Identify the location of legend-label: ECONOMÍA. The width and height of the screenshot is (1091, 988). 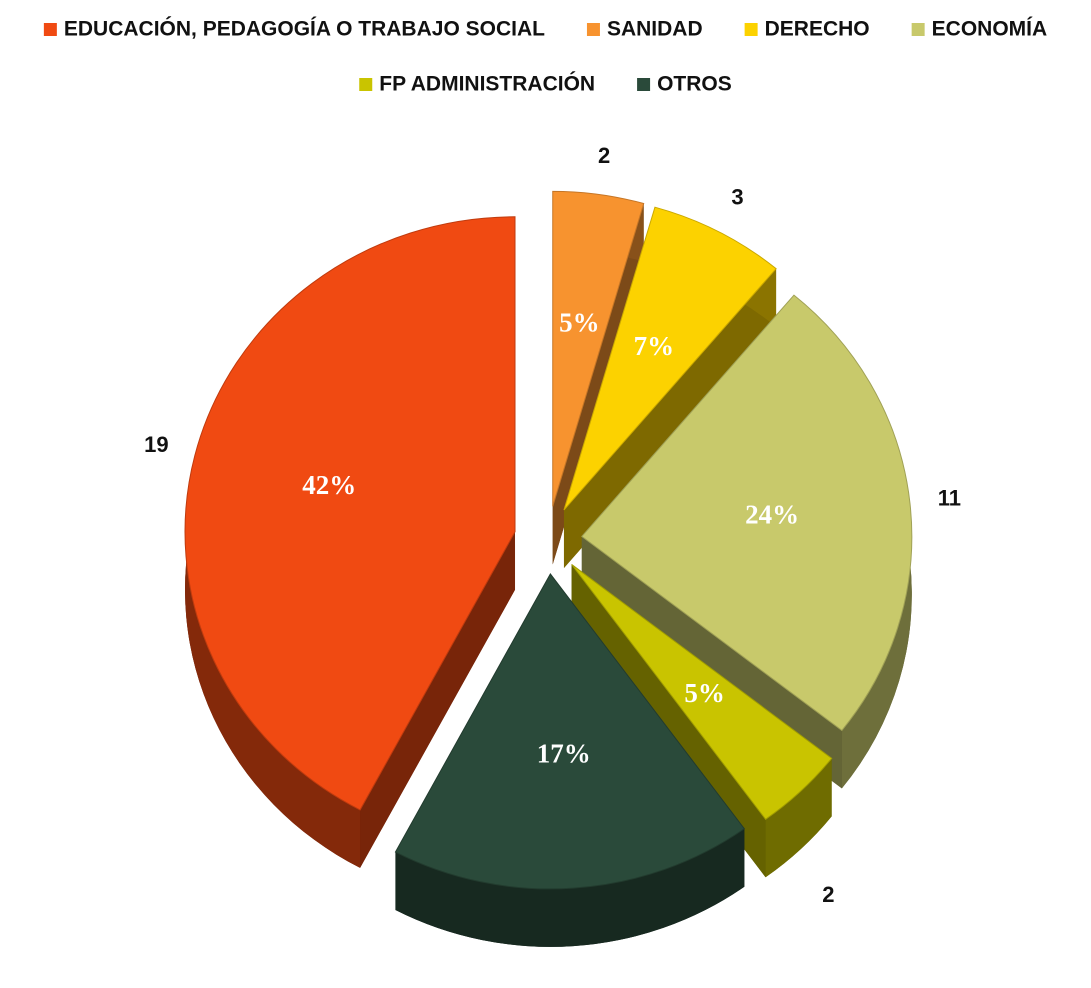
(990, 29).